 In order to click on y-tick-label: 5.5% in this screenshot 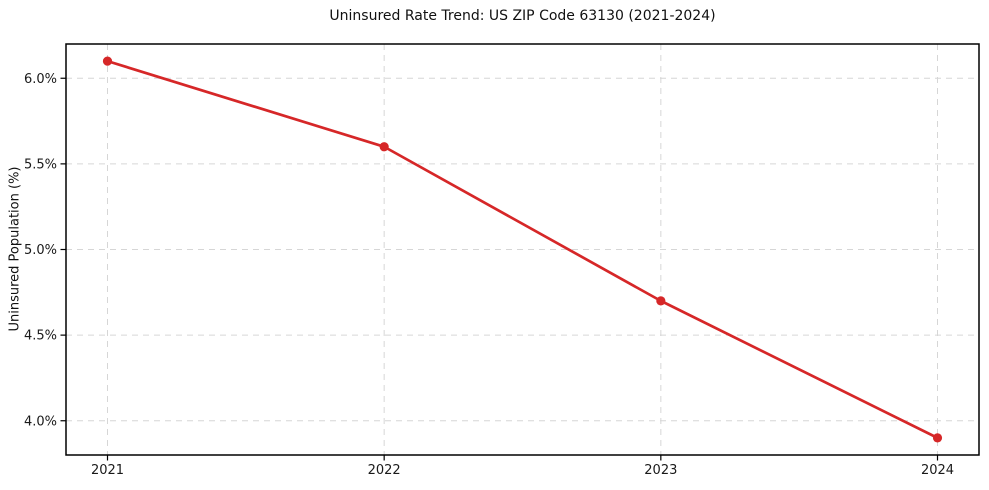, I will do `click(40, 164)`.